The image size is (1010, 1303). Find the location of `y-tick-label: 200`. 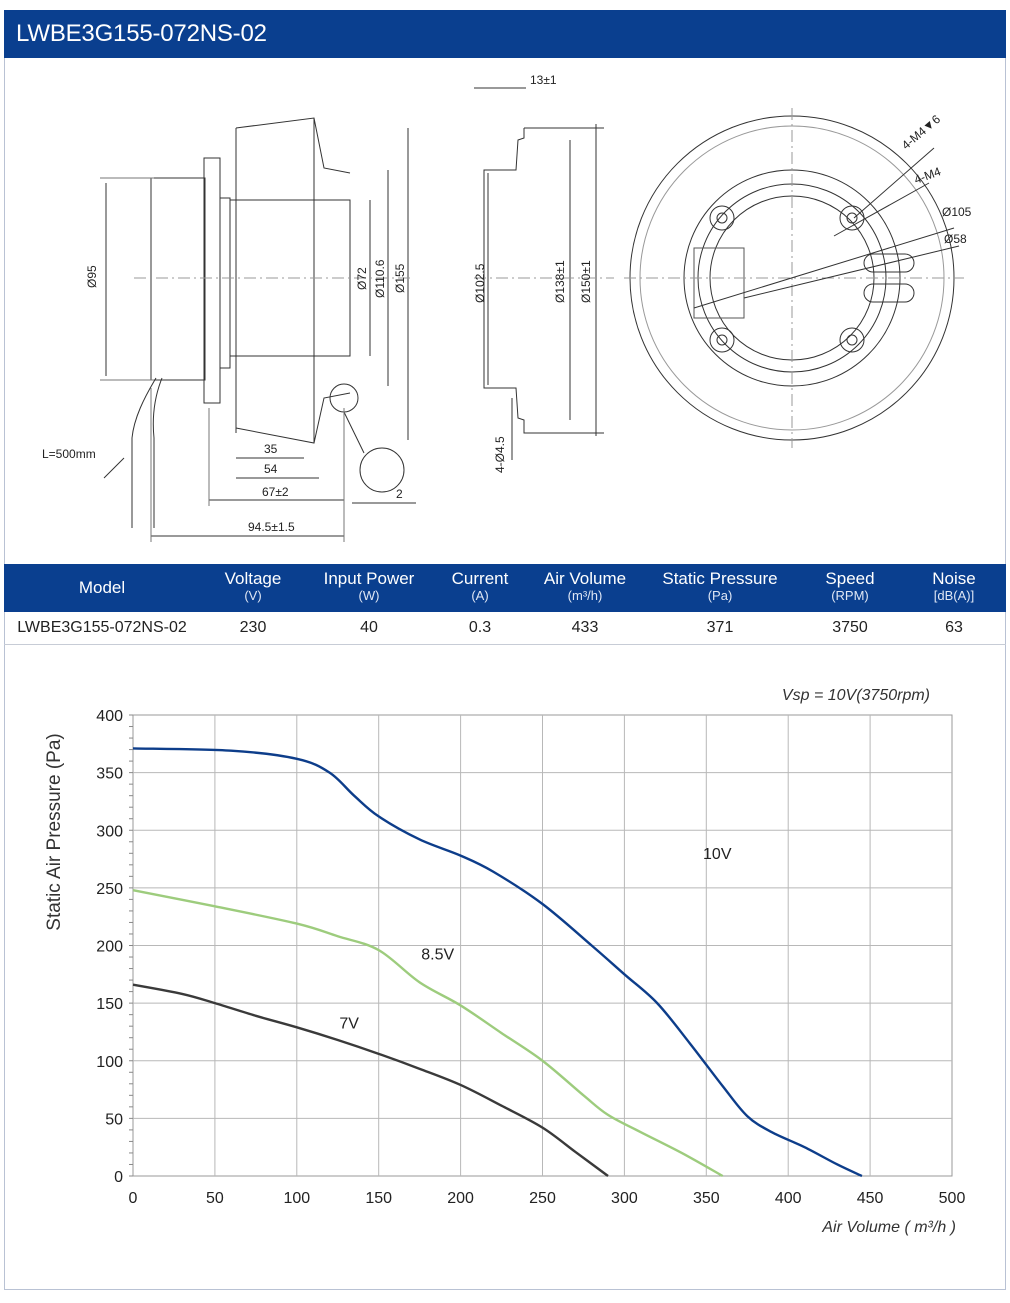

y-tick-label: 200 is located at coordinates (109, 947).